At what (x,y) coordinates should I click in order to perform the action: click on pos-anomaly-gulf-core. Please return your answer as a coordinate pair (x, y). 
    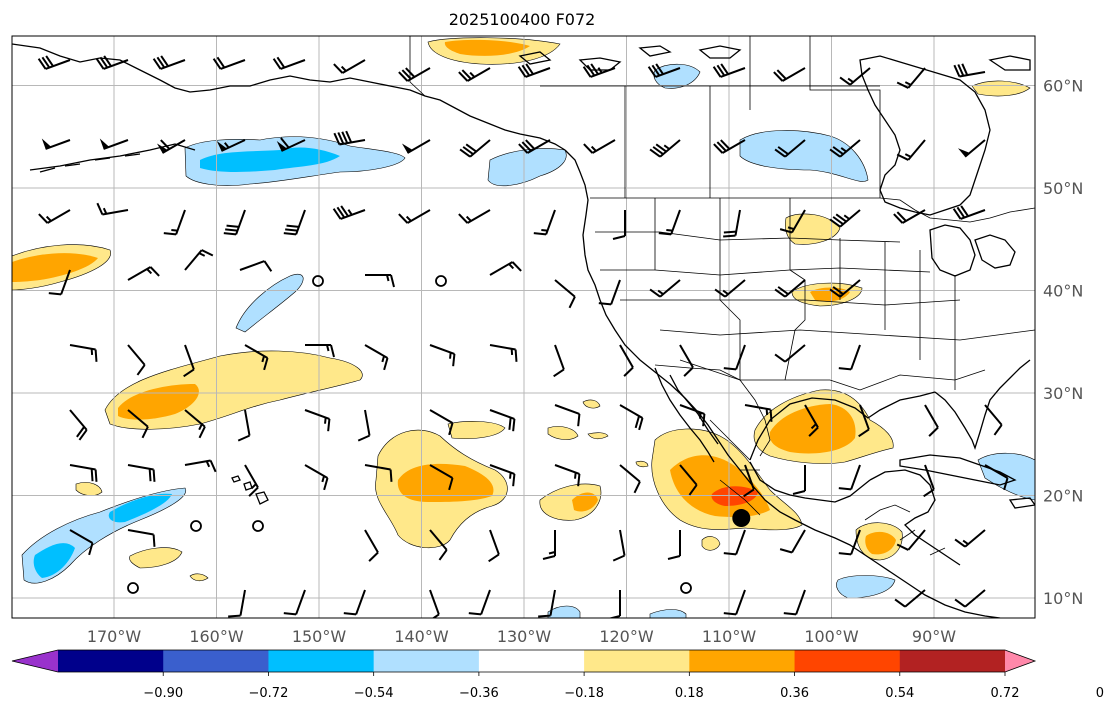
    Looking at the image, I should click on (812, 429).